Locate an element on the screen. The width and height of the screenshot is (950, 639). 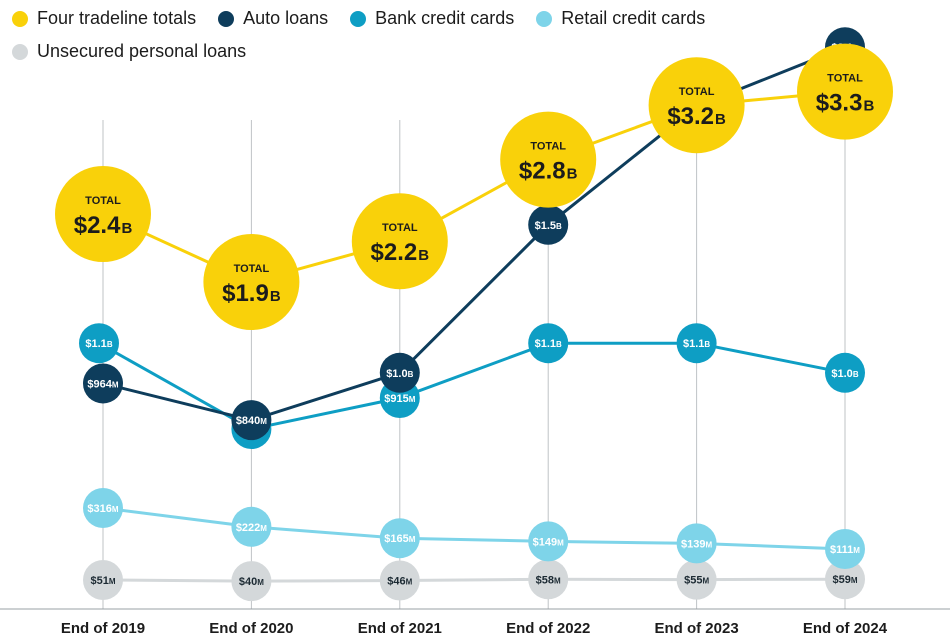
data-label-retail-end-of-2019: $316M is located at coordinates (102, 509).